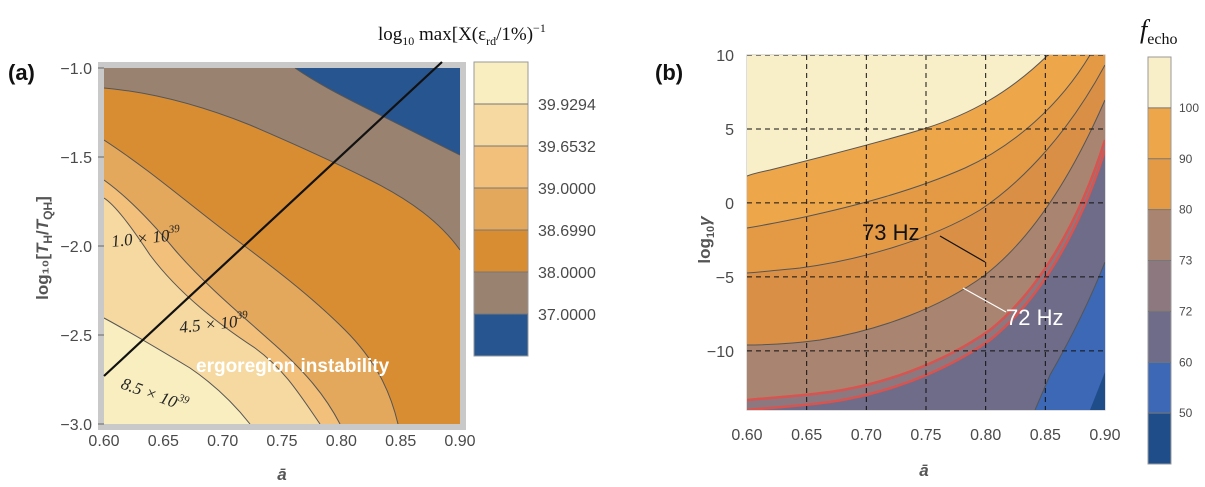 This screenshot has height=487, width=1205. I want to click on colorbar-tick-label: 39.9294, so click(567, 105).